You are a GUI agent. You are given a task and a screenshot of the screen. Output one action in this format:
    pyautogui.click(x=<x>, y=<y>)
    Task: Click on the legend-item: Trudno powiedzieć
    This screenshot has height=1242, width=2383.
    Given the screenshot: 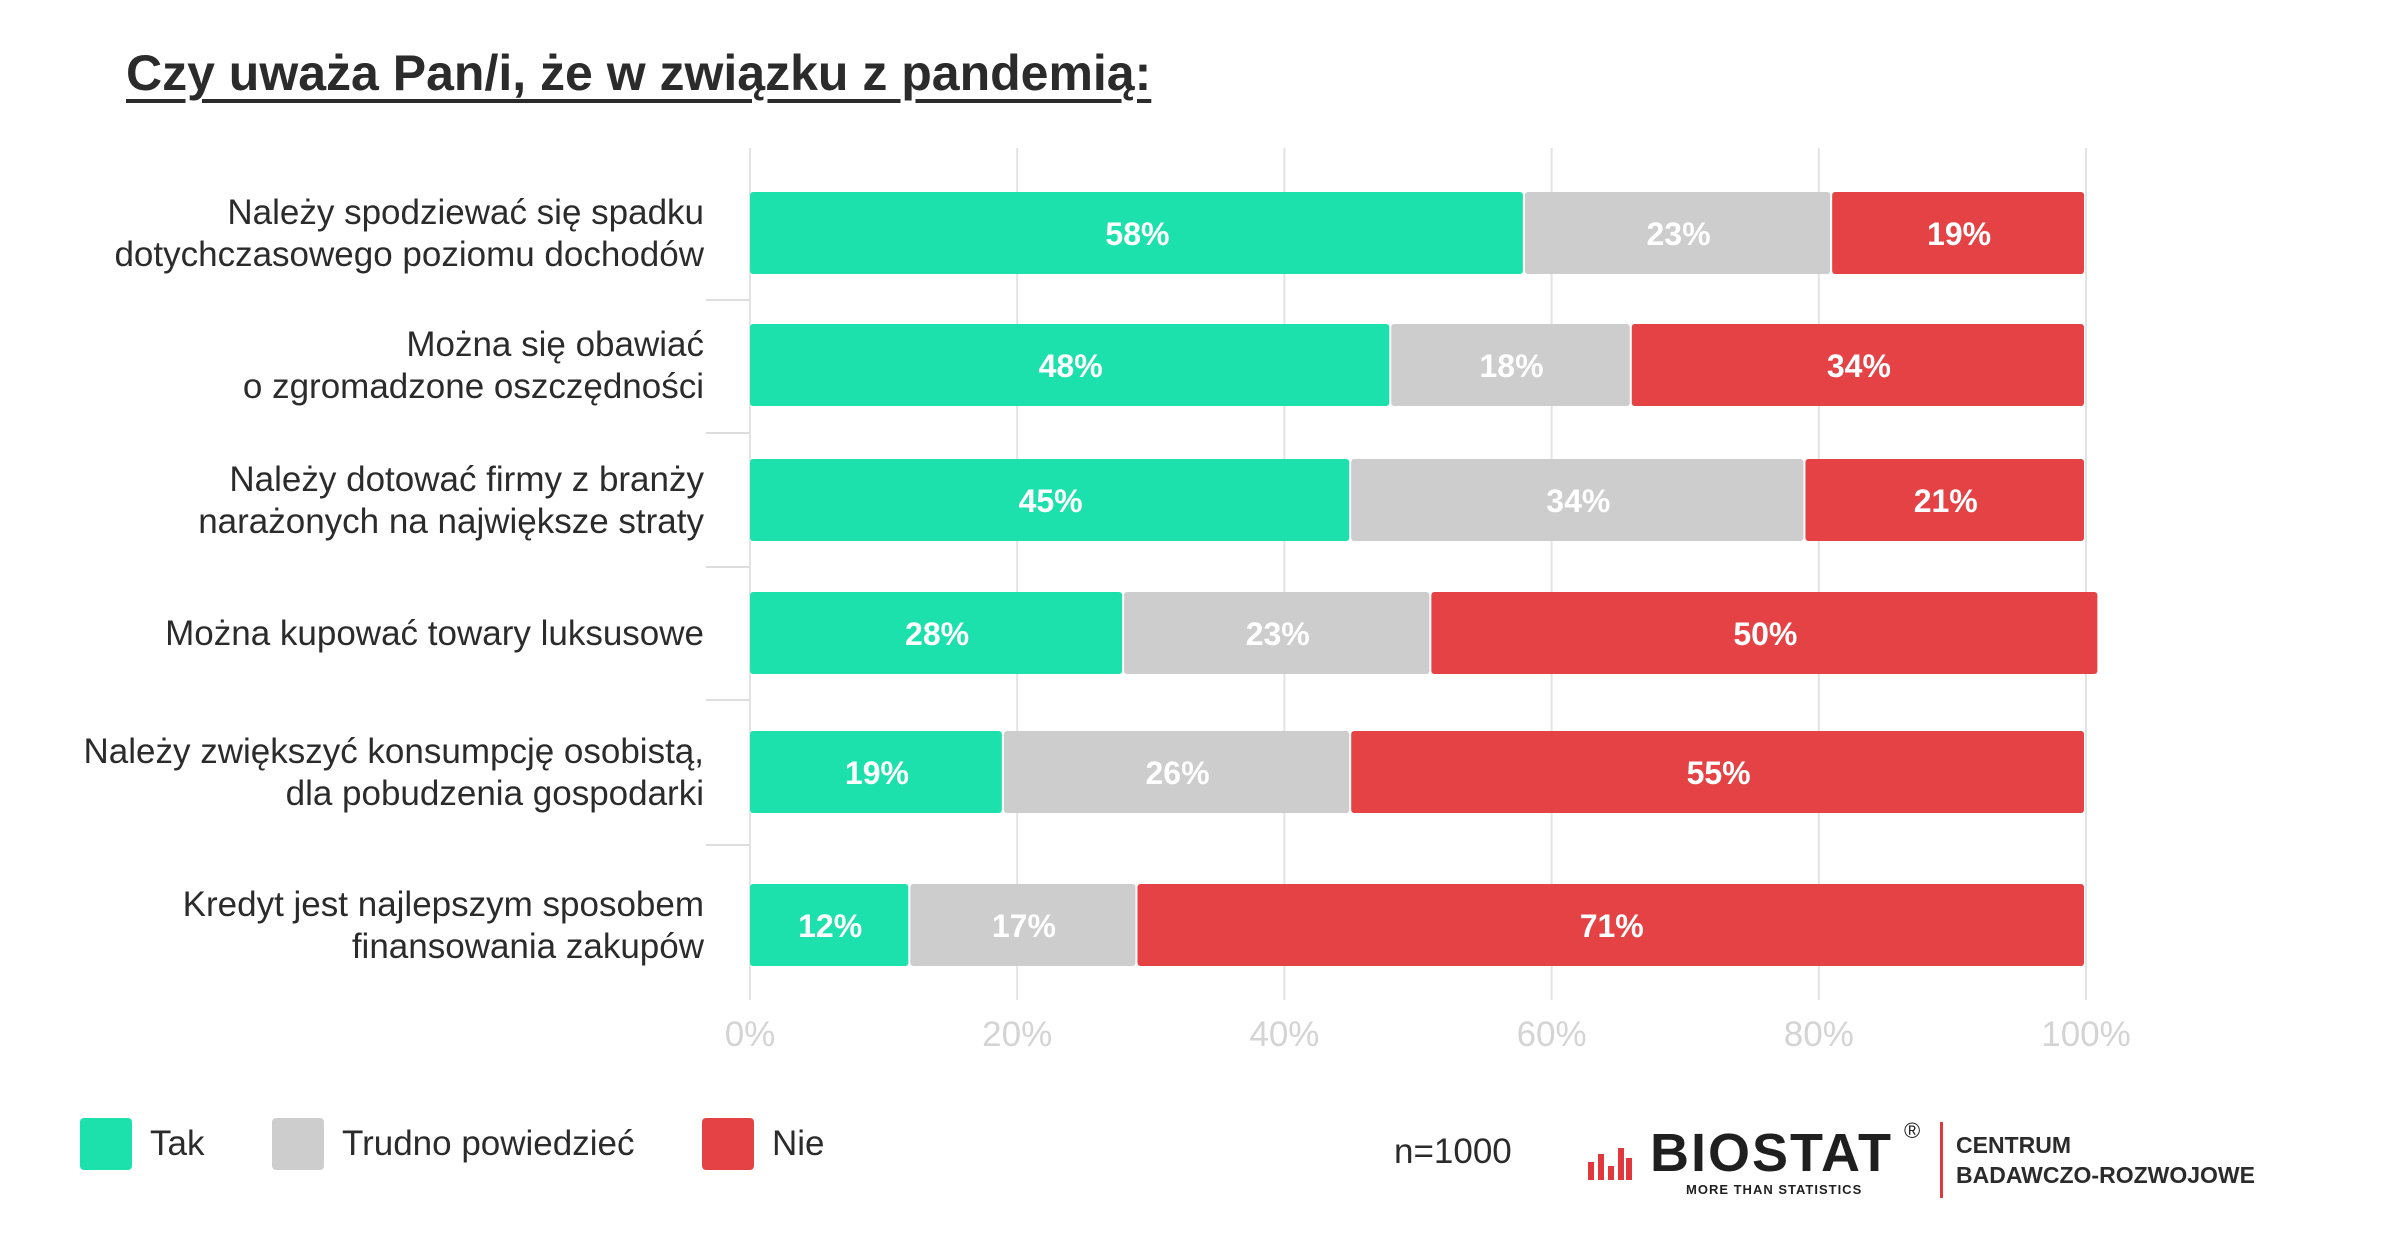 What is the action you would take?
    pyautogui.click(x=453, y=1144)
    